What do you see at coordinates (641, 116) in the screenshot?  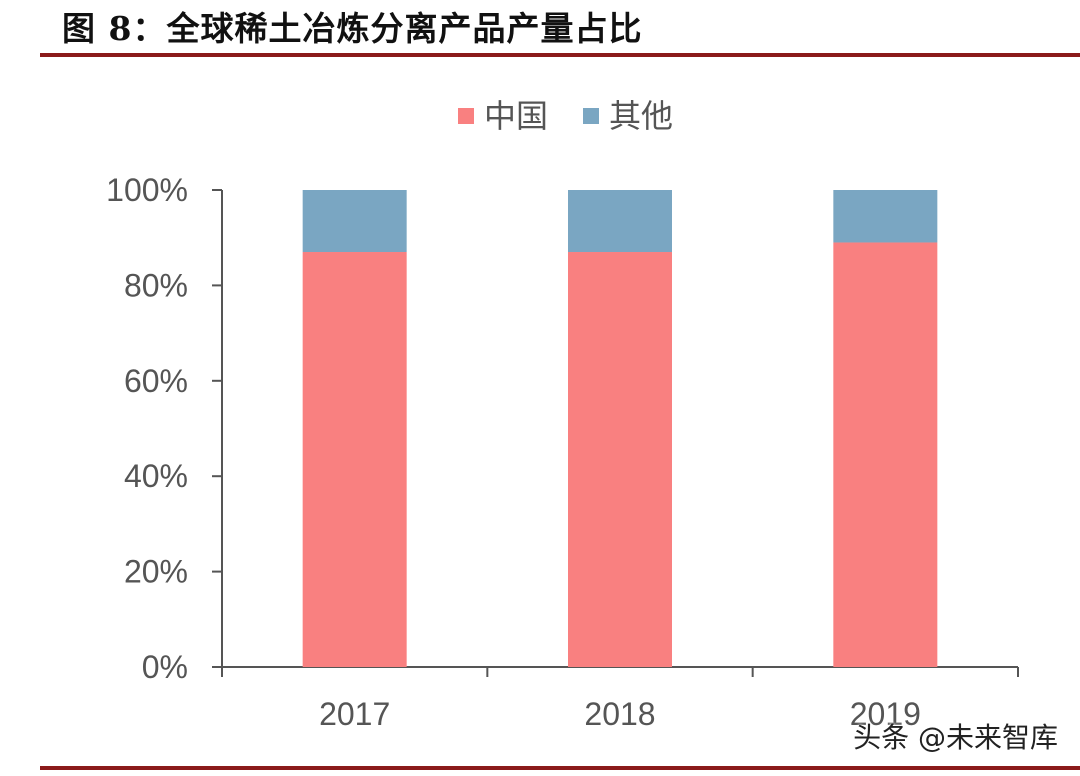 I see `legend-label-1: 其他` at bounding box center [641, 116].